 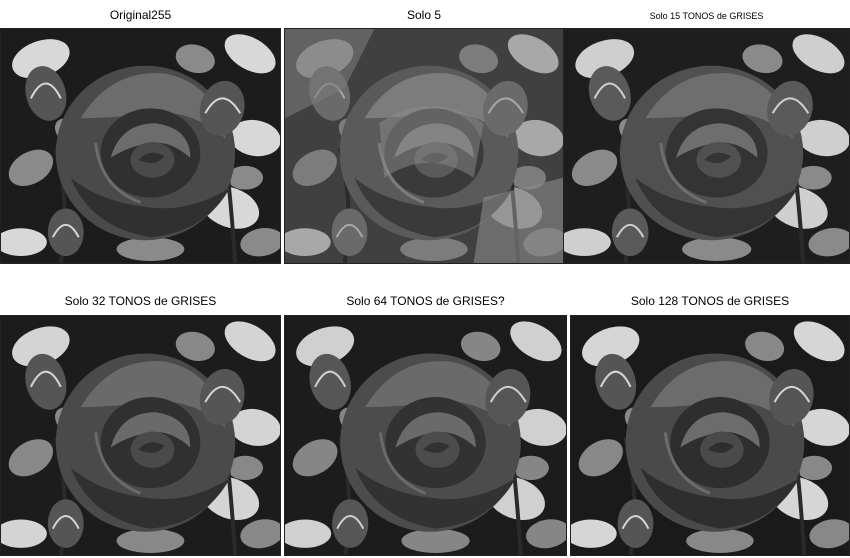 I want to click on figure-title: Solo 5, so click(x=424, y=15).